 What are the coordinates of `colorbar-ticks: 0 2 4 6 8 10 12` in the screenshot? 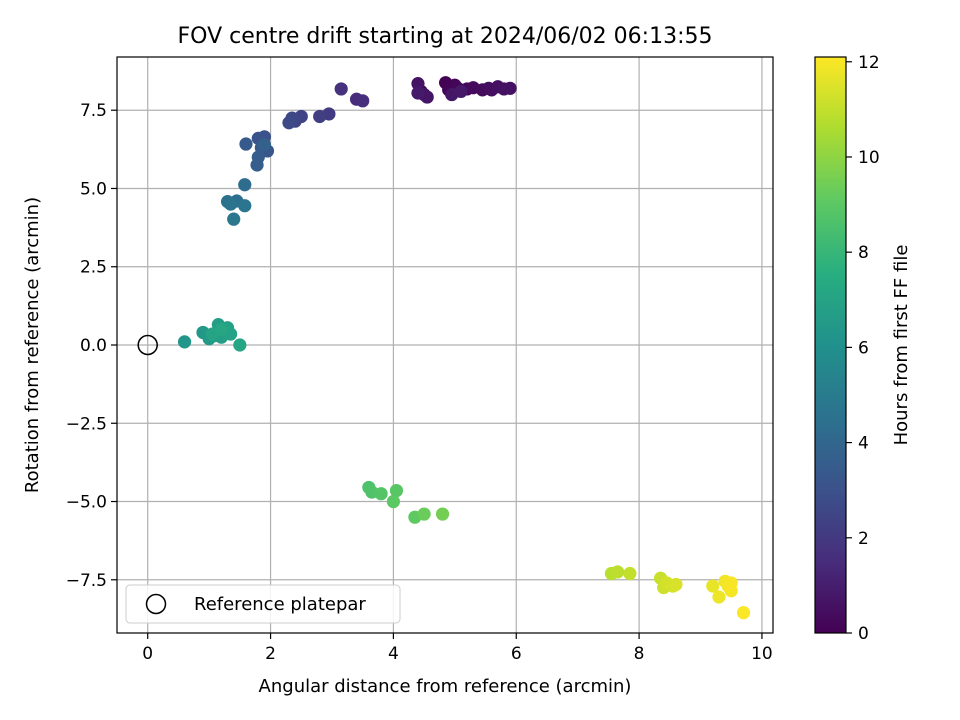 It's located at (863, 348).